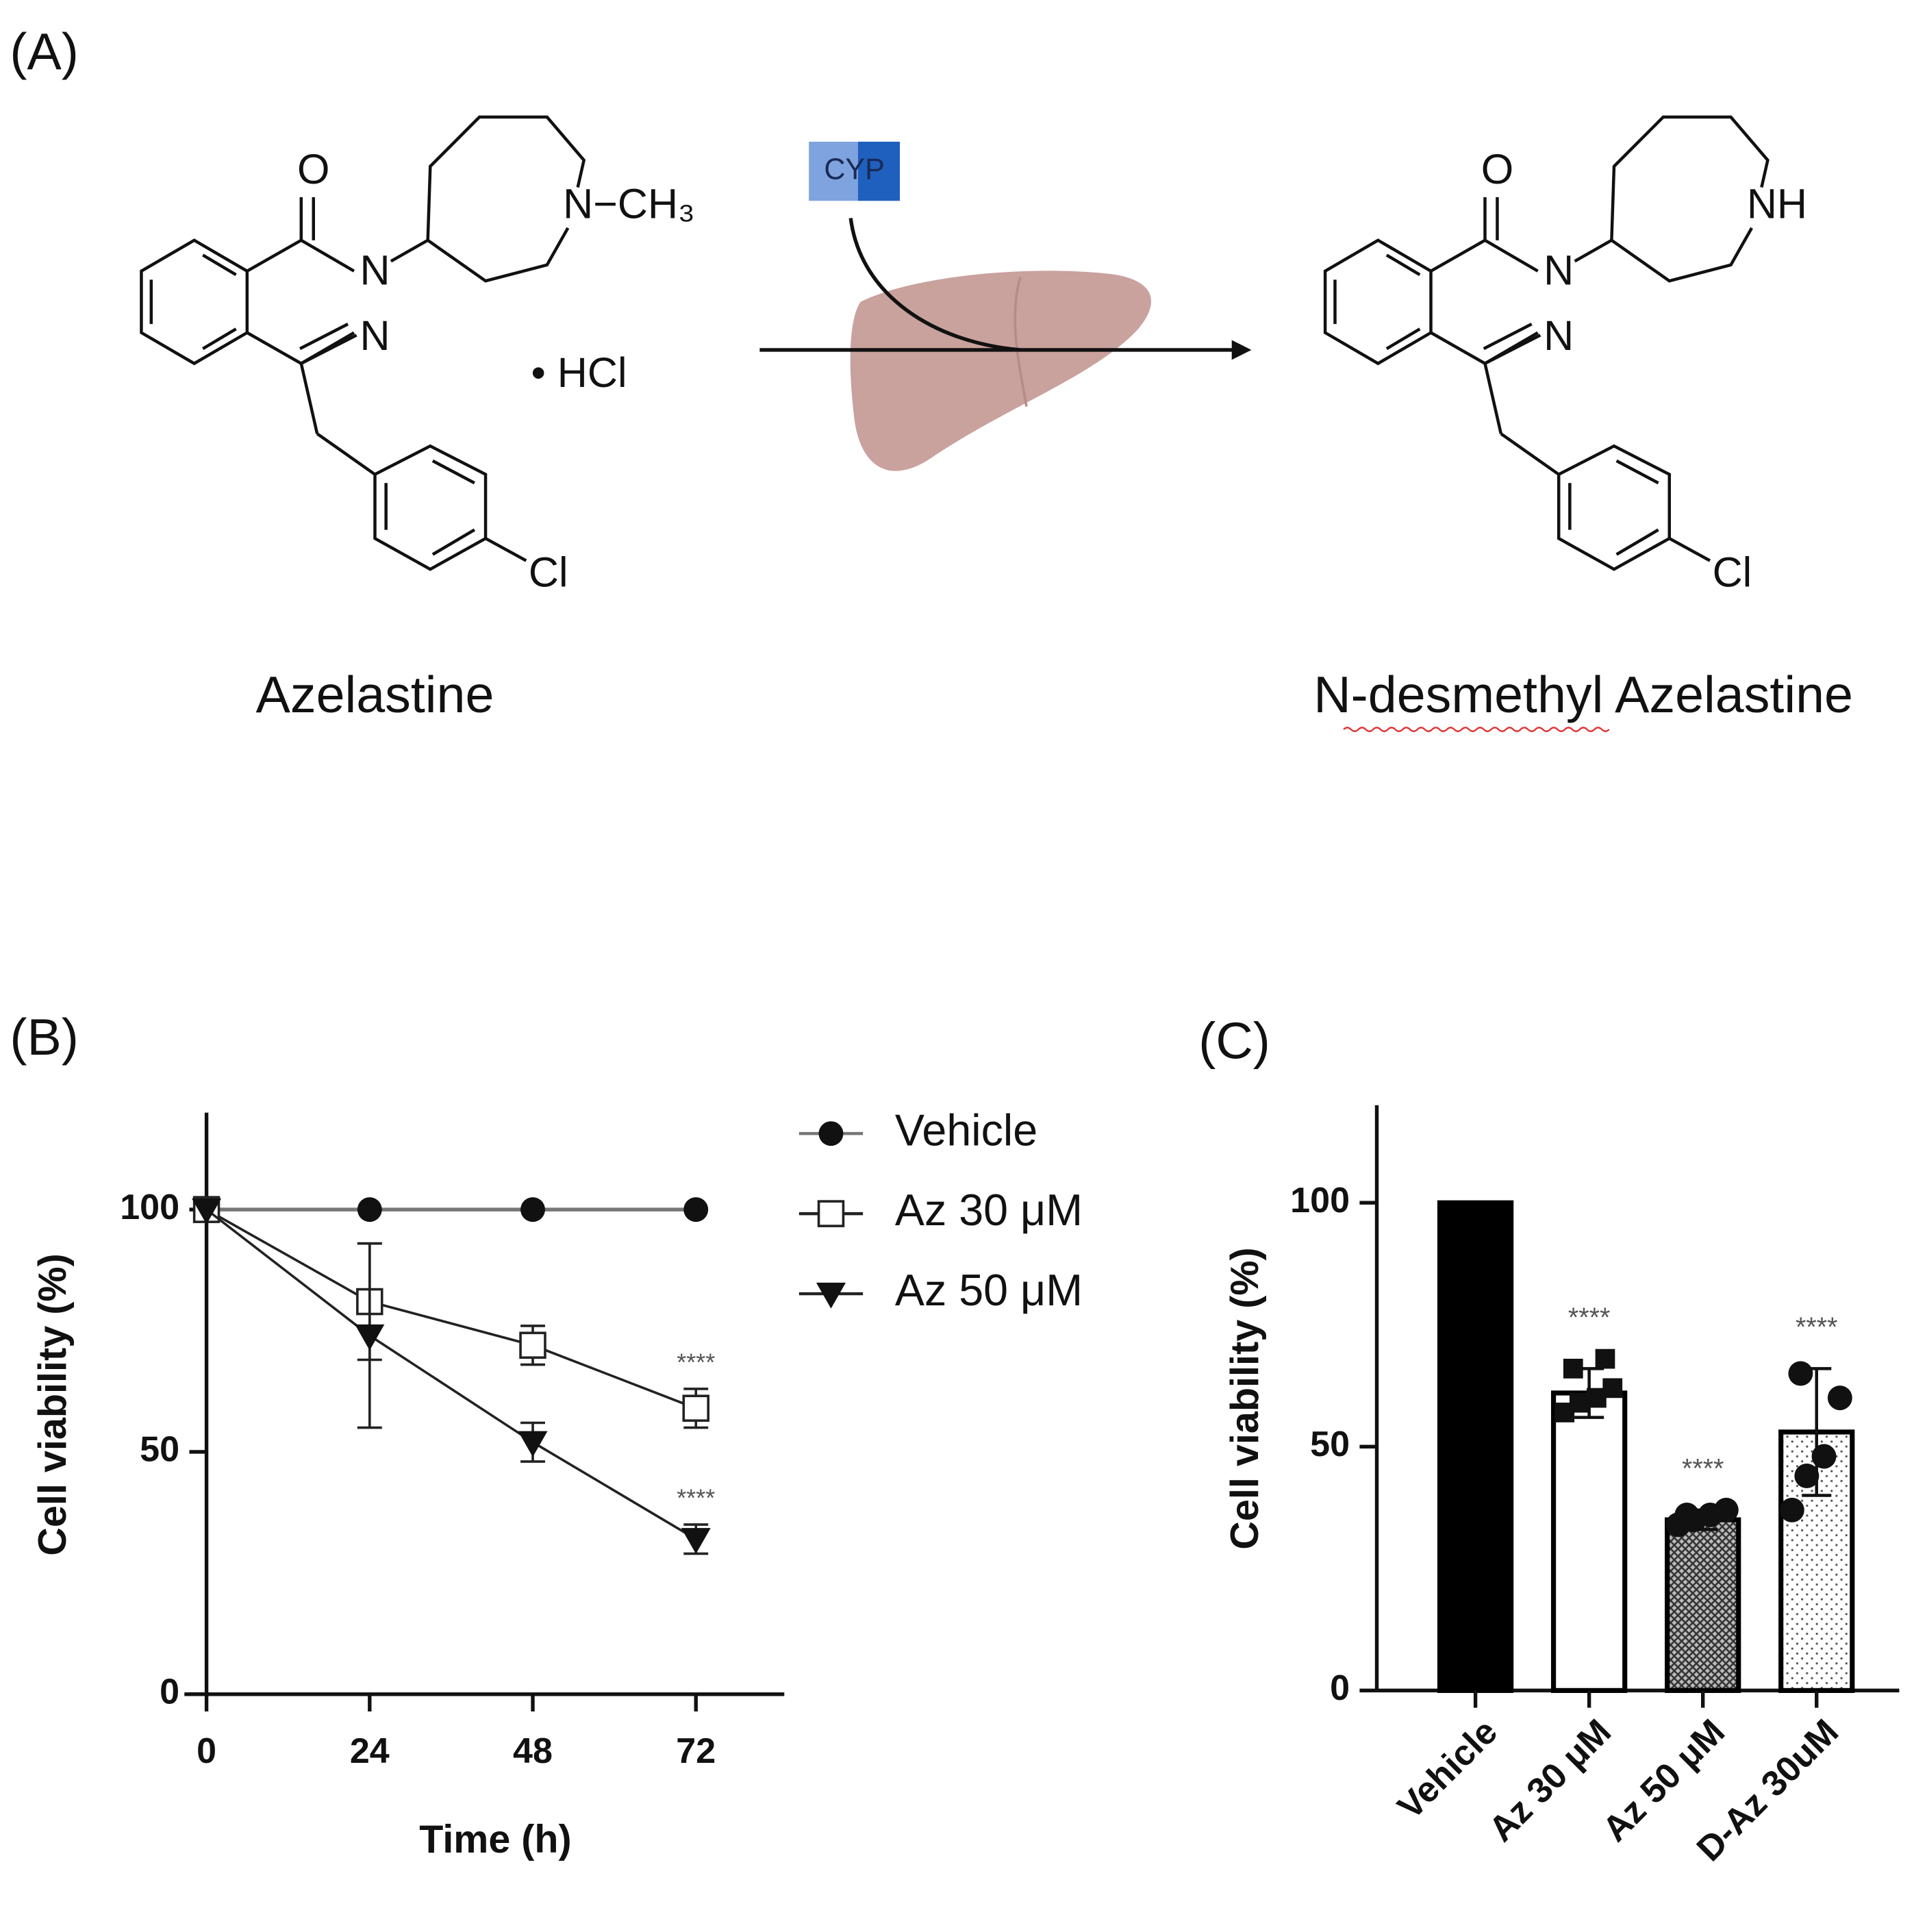  Describe the element at coordinates (935, 285) in the screenshot. I see `enzyme-arrow` at that location.